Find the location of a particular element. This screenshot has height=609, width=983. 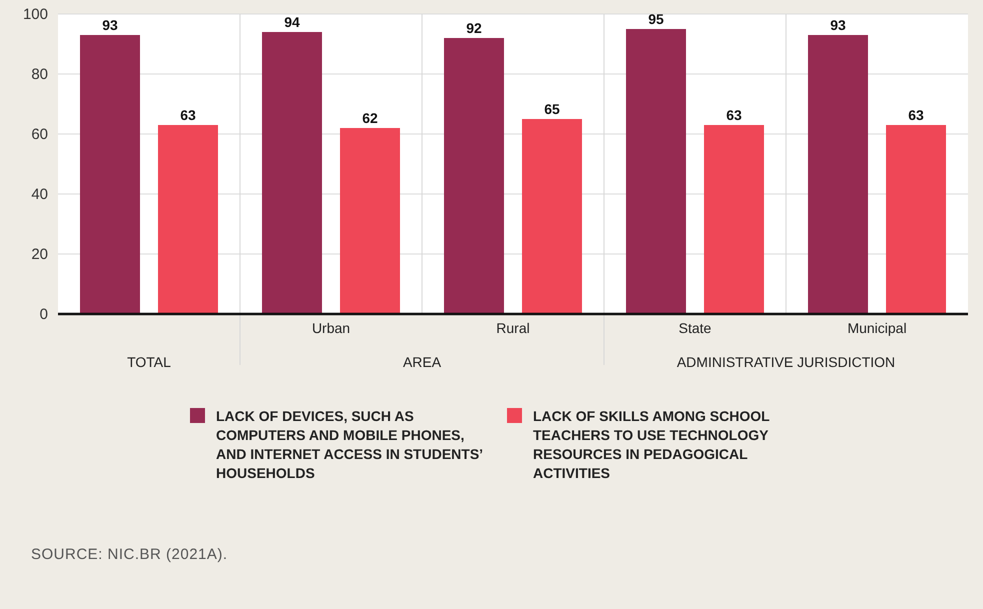

y-tick-label: 40 is located at coordinates (39, 194).